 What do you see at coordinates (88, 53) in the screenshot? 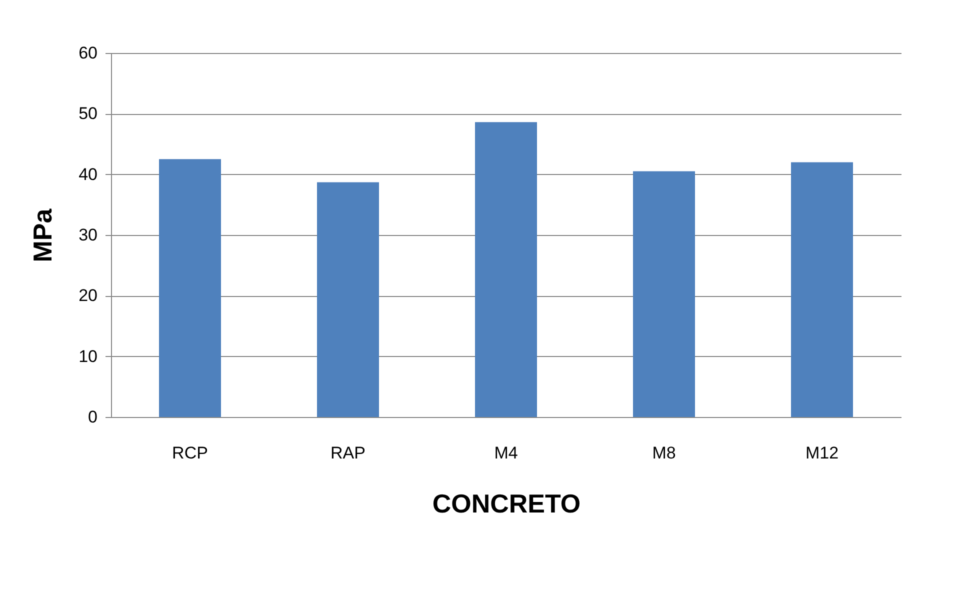
I see `y-tick-label: 60` at bounding box center [88, 53].